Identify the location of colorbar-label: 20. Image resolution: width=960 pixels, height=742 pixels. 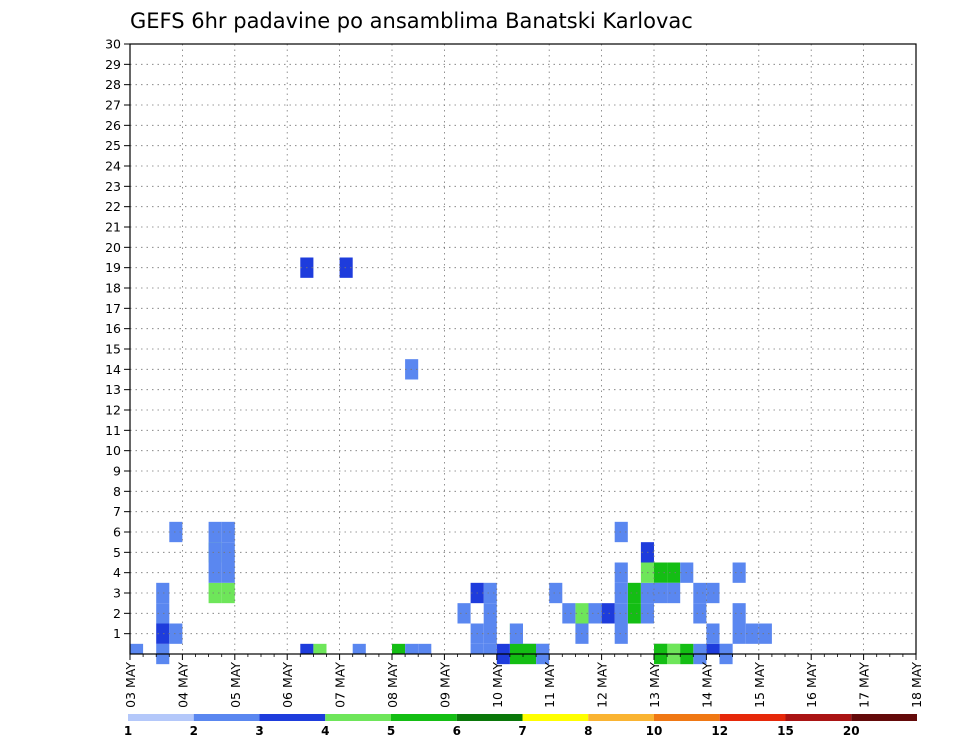
(851, 731).